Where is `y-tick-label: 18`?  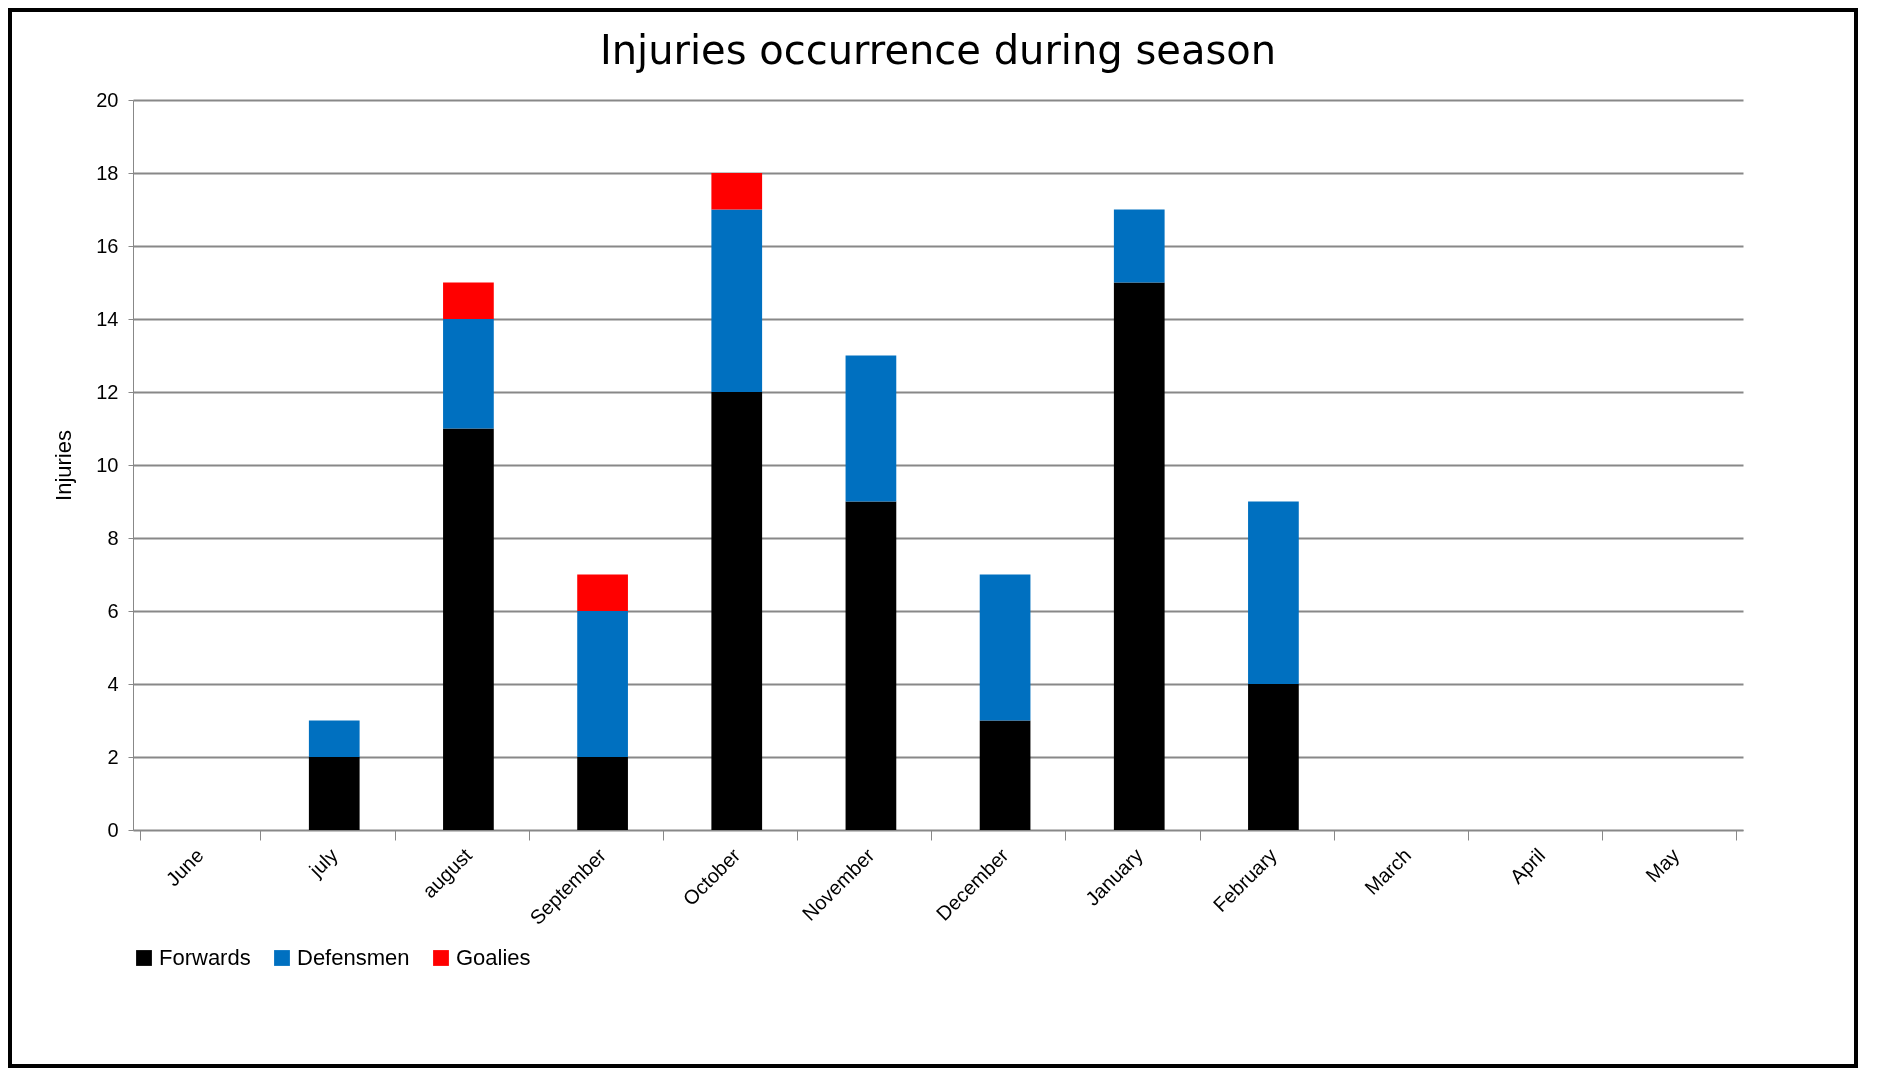
y-tick-label: 18 is located at coordinates (107, 172).